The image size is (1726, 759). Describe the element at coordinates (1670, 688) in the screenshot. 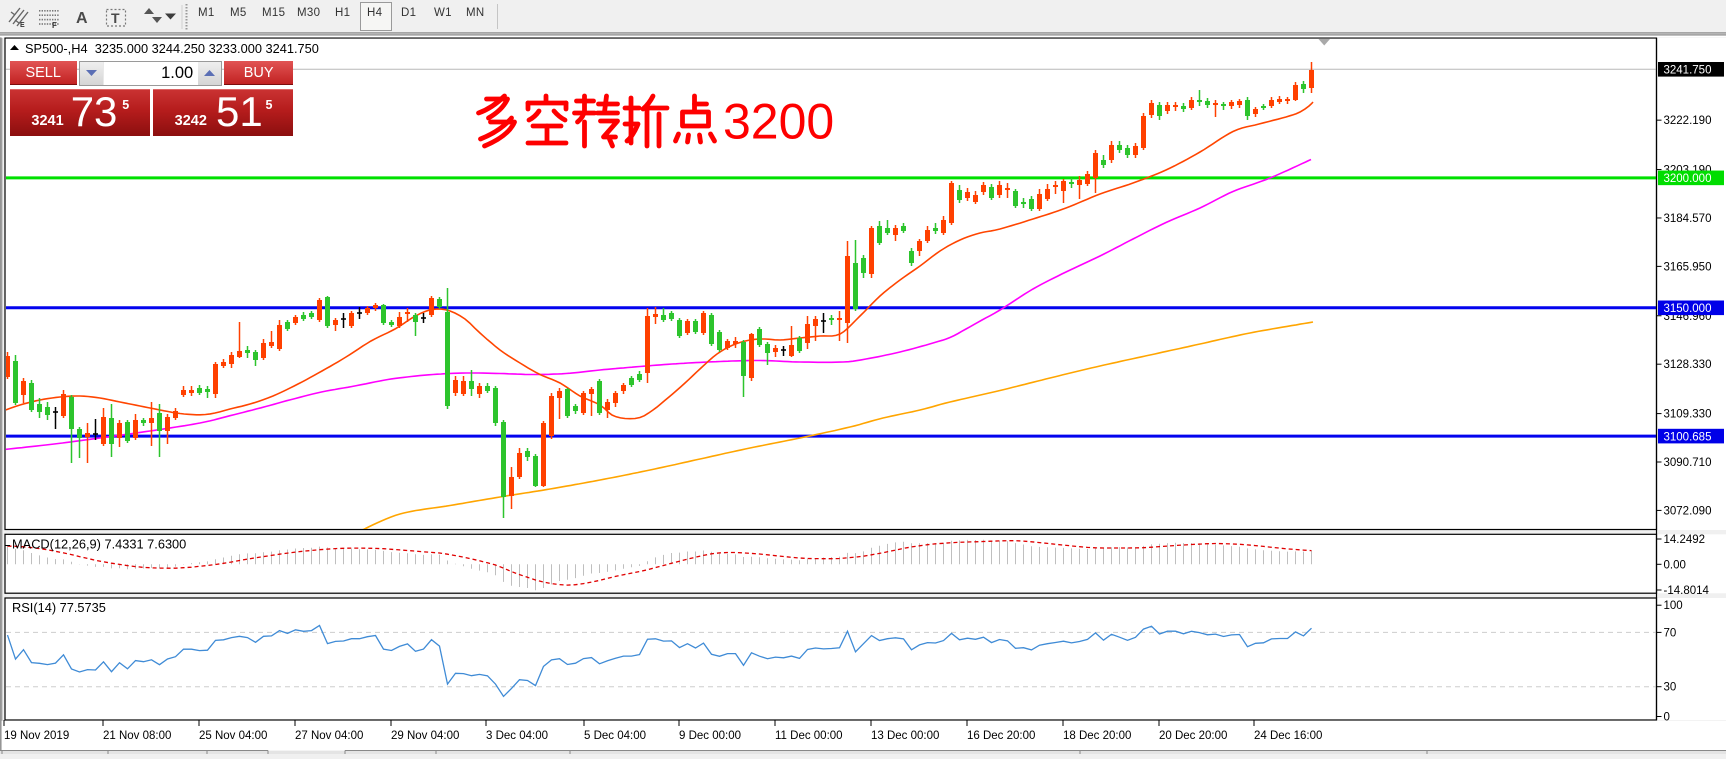

I see `svg-text: 30` at that location.